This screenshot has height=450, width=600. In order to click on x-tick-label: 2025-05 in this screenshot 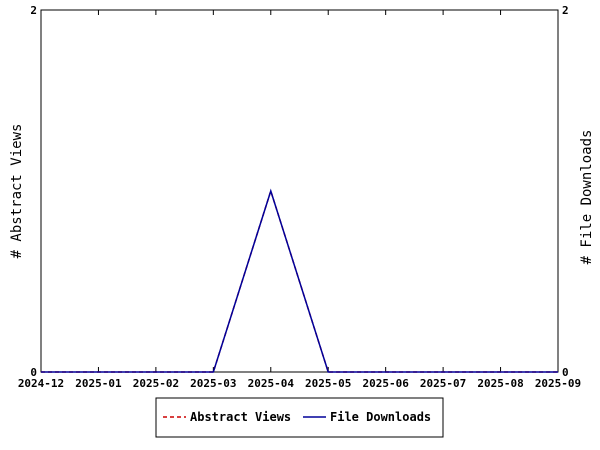, I will do `click(328, 383)`.